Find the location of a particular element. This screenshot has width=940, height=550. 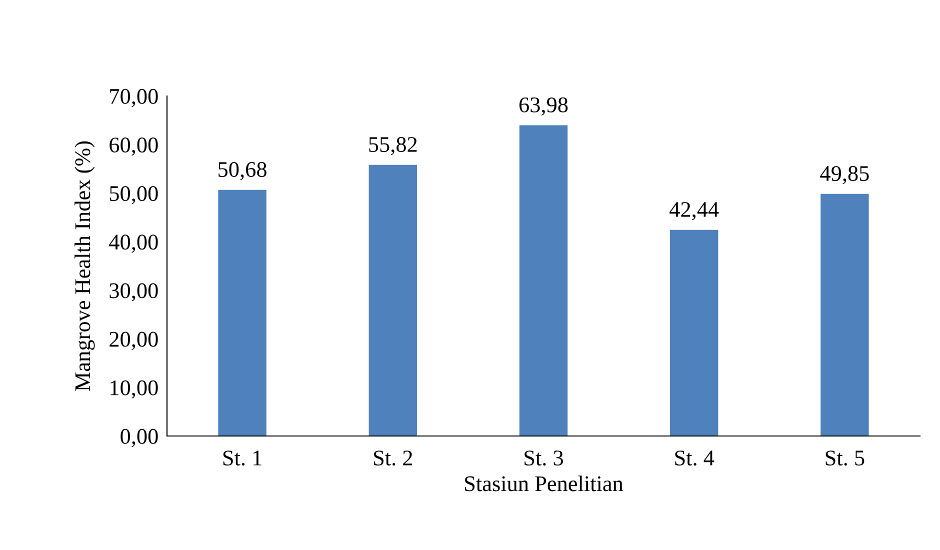

x-tick-label: St. 5 is located at coordinates (845, 458).